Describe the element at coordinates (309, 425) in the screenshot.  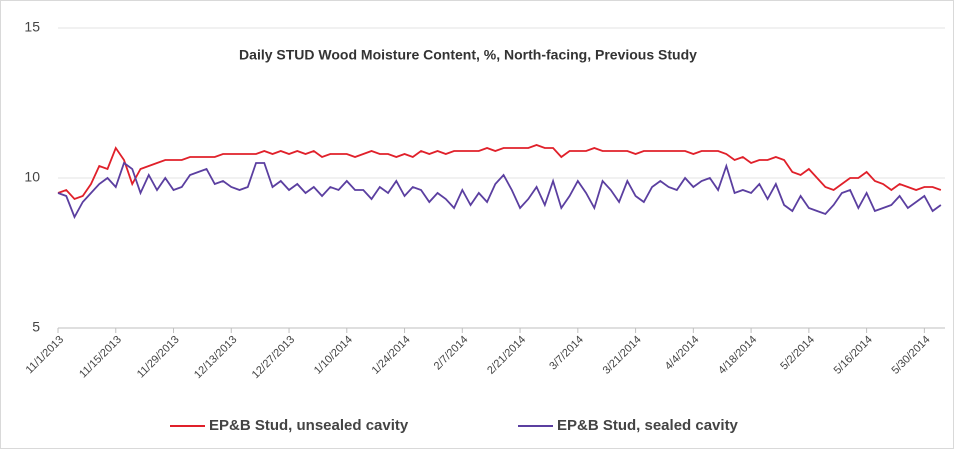
I see `legend-label: EP&B Stud, unsealed cavity` at that location.